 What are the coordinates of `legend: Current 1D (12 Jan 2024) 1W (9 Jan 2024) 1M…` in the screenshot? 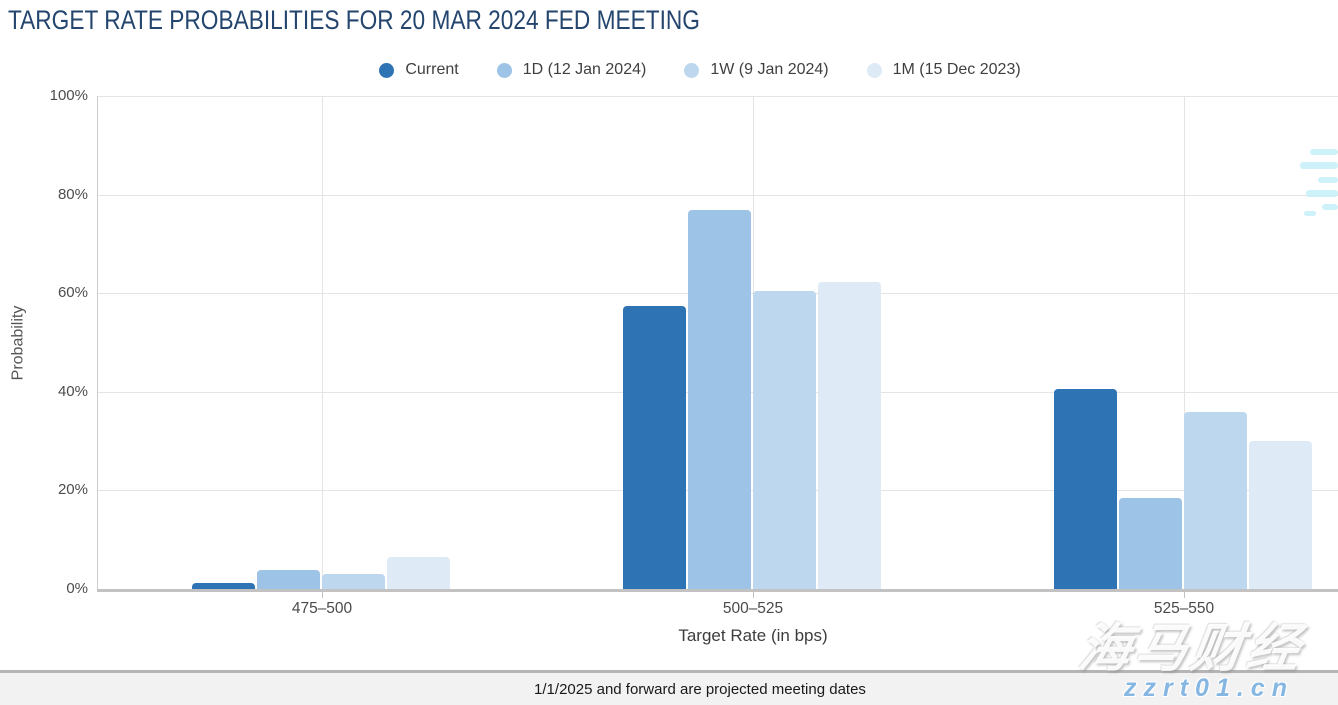 It's located at (669, 70).